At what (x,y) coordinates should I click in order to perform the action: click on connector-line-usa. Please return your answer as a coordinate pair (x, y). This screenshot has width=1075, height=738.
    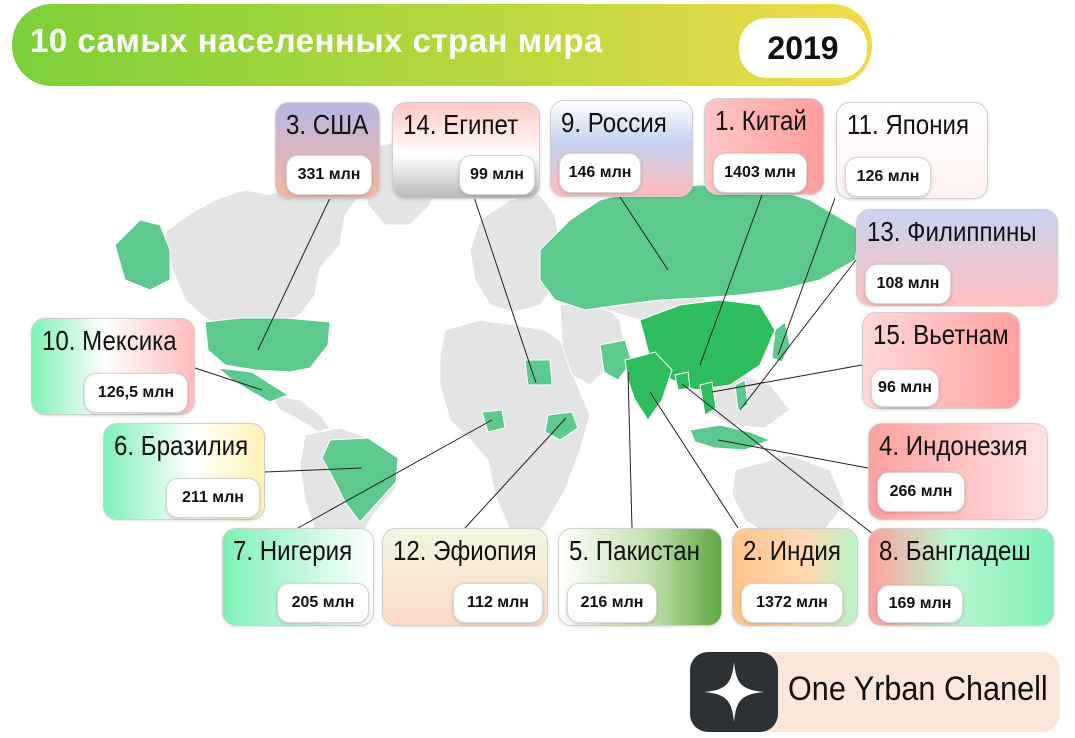
    Looking at the image, I should click on (294, 274).